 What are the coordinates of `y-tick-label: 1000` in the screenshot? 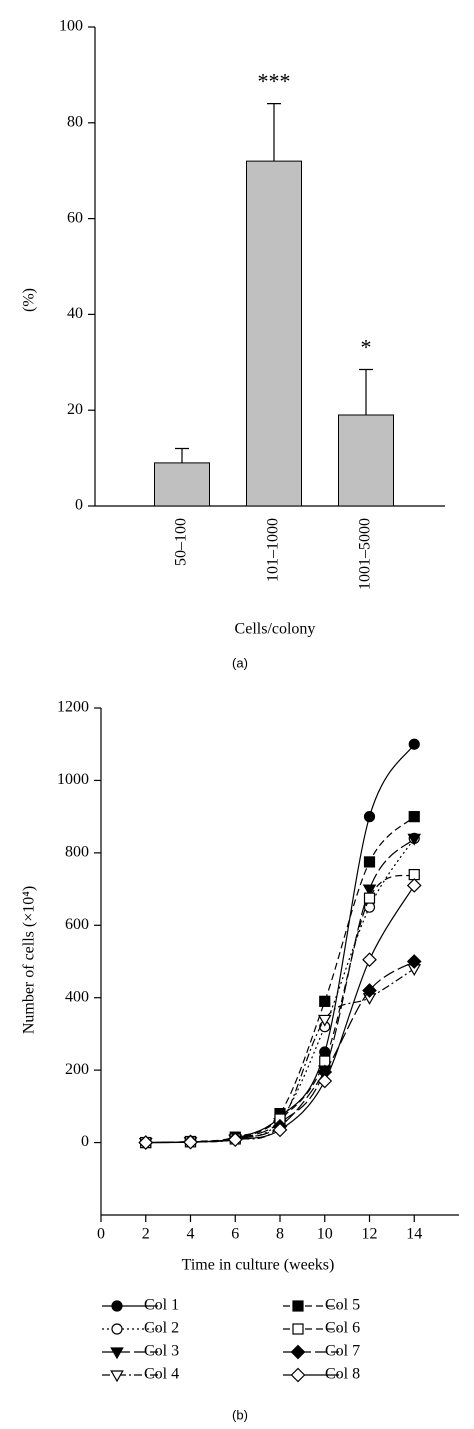 It's located at (73, 779).